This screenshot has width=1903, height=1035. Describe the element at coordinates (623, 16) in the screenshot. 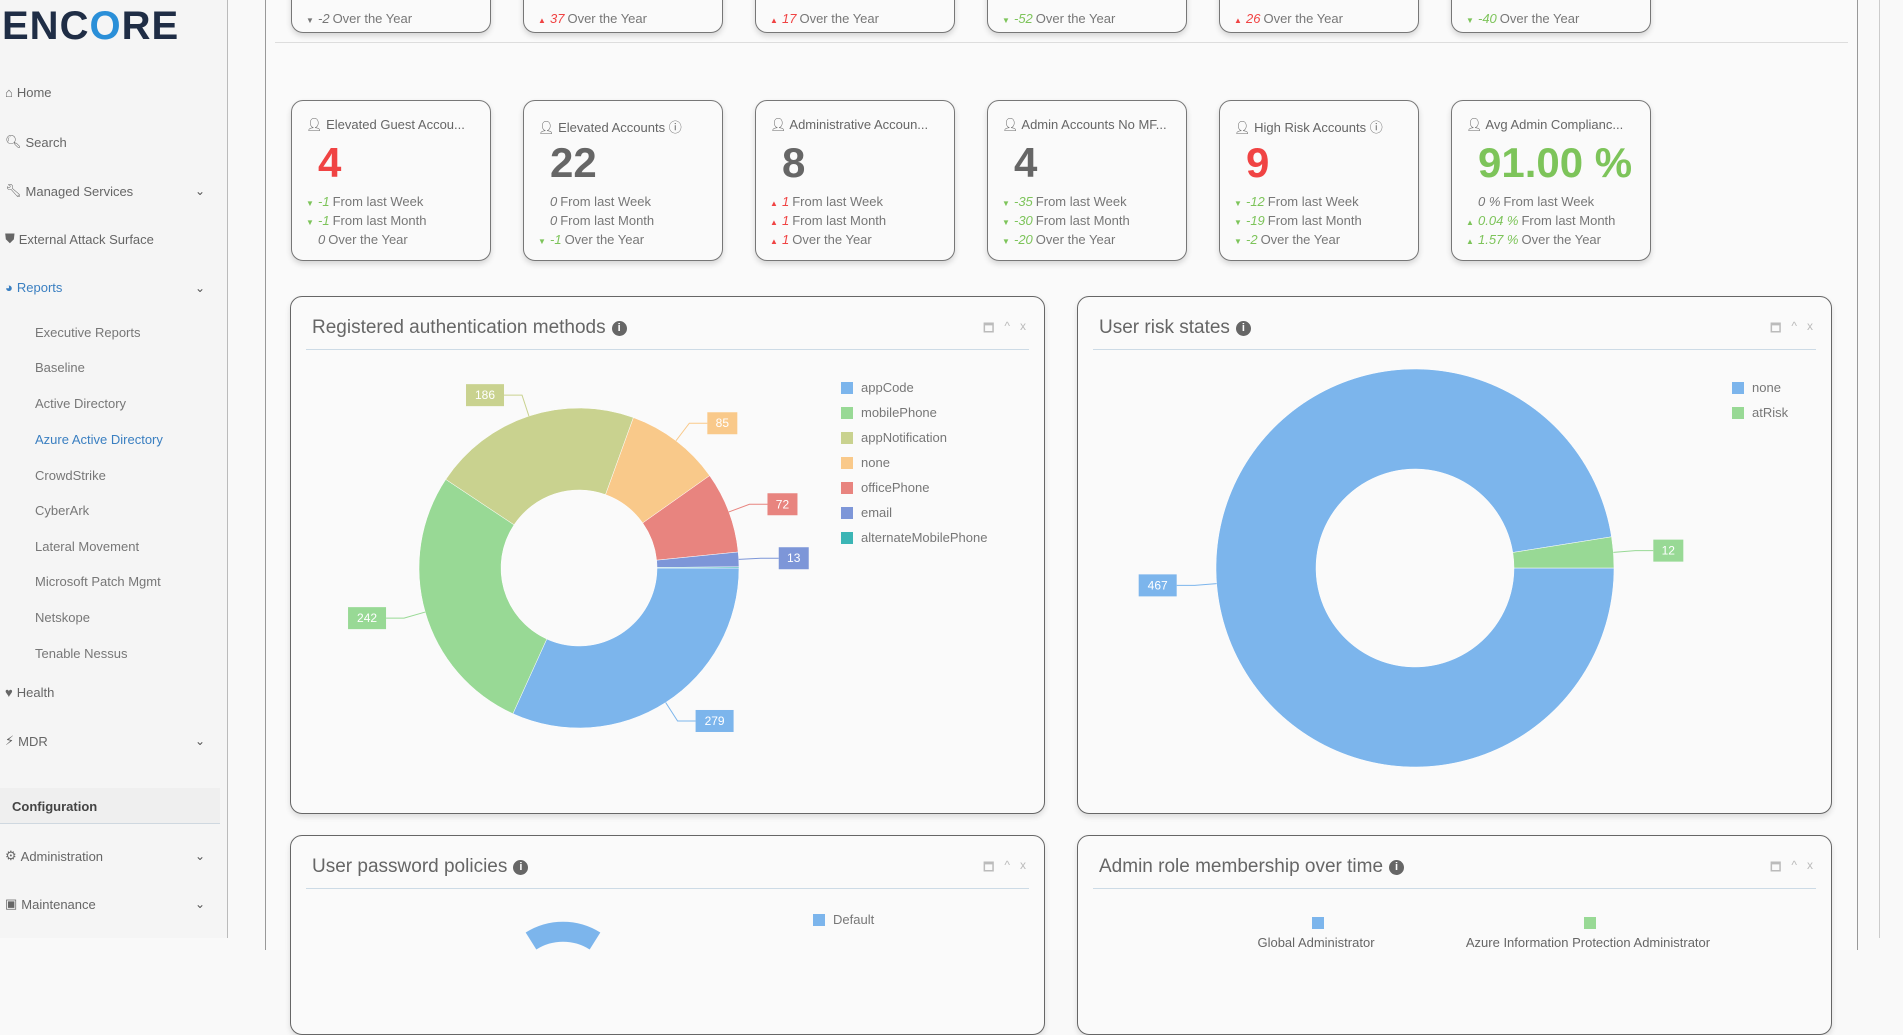

I see `kpi-card-partial: ▲ 37 Over the Year` at that location.